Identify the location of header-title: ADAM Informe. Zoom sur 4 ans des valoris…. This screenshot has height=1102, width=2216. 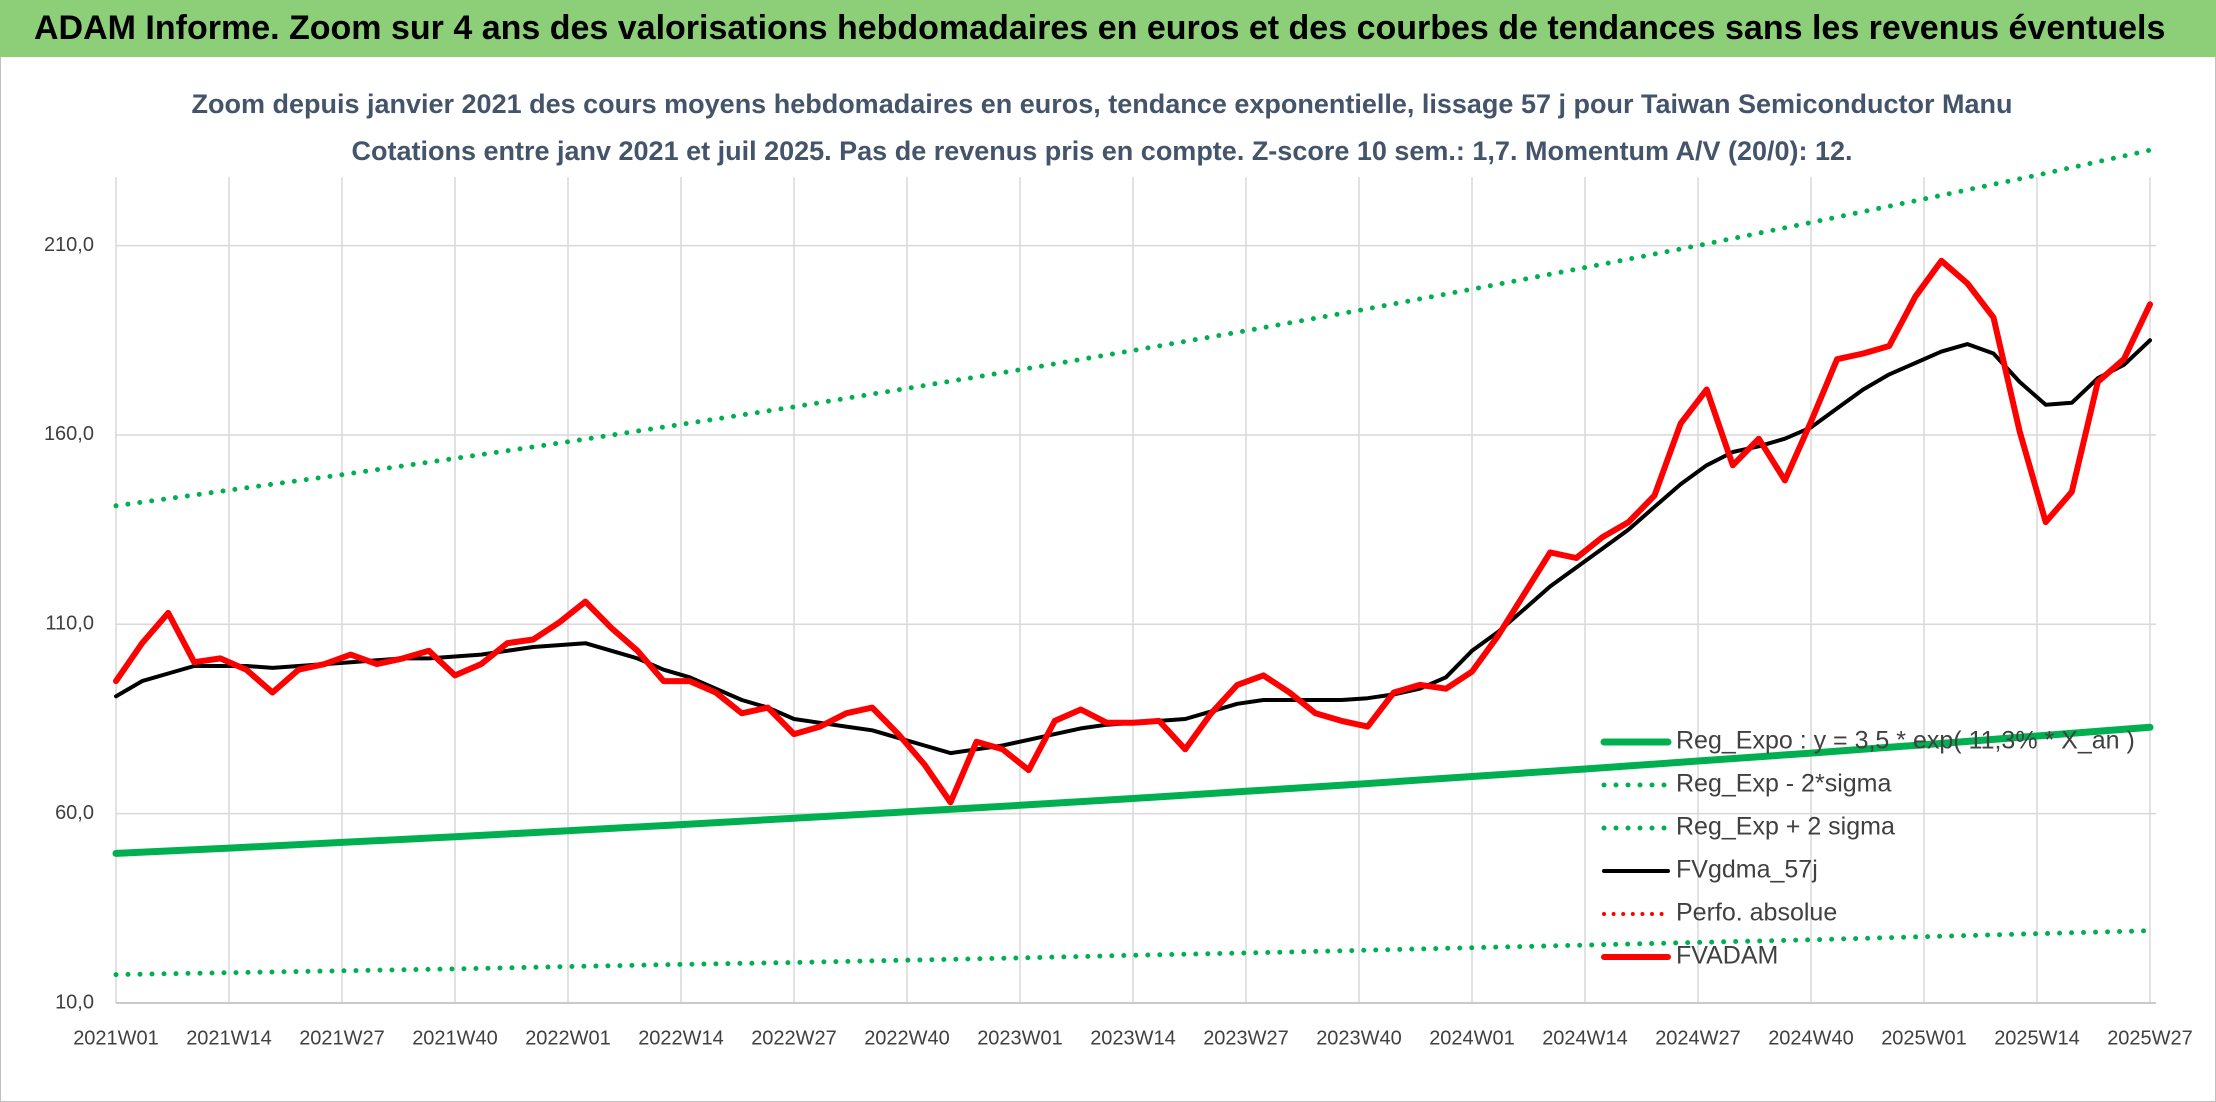
(1099, 28).